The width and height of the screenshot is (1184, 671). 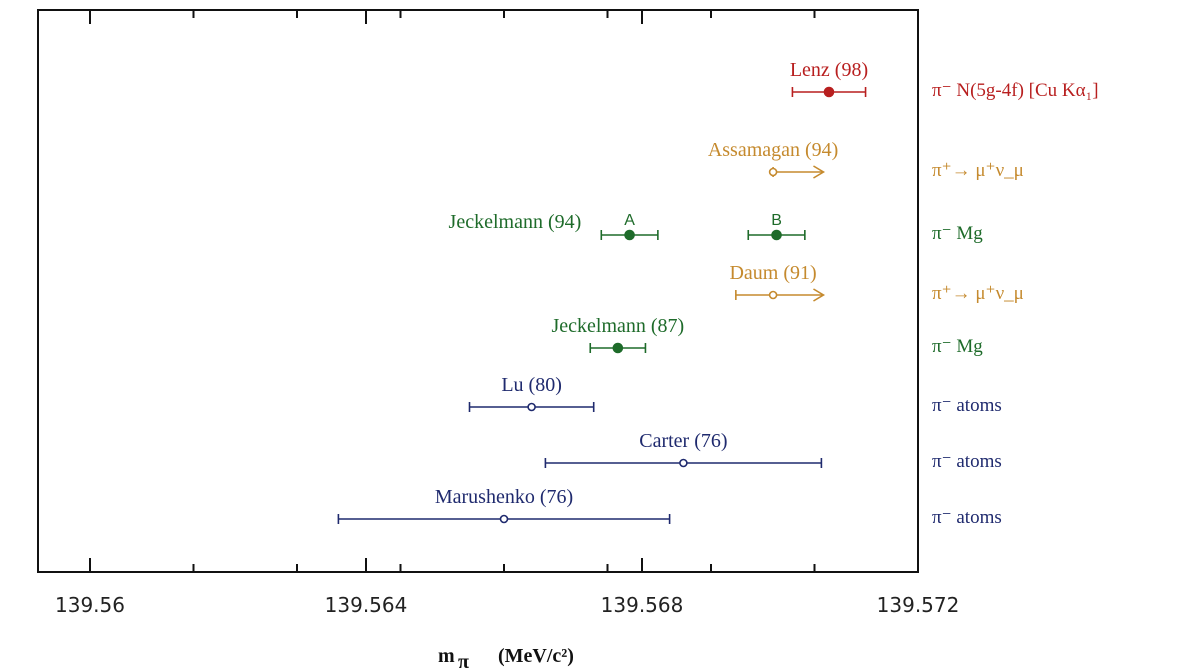 I want to click on measurement-label: Daum (91), so click(x=772, y=273).